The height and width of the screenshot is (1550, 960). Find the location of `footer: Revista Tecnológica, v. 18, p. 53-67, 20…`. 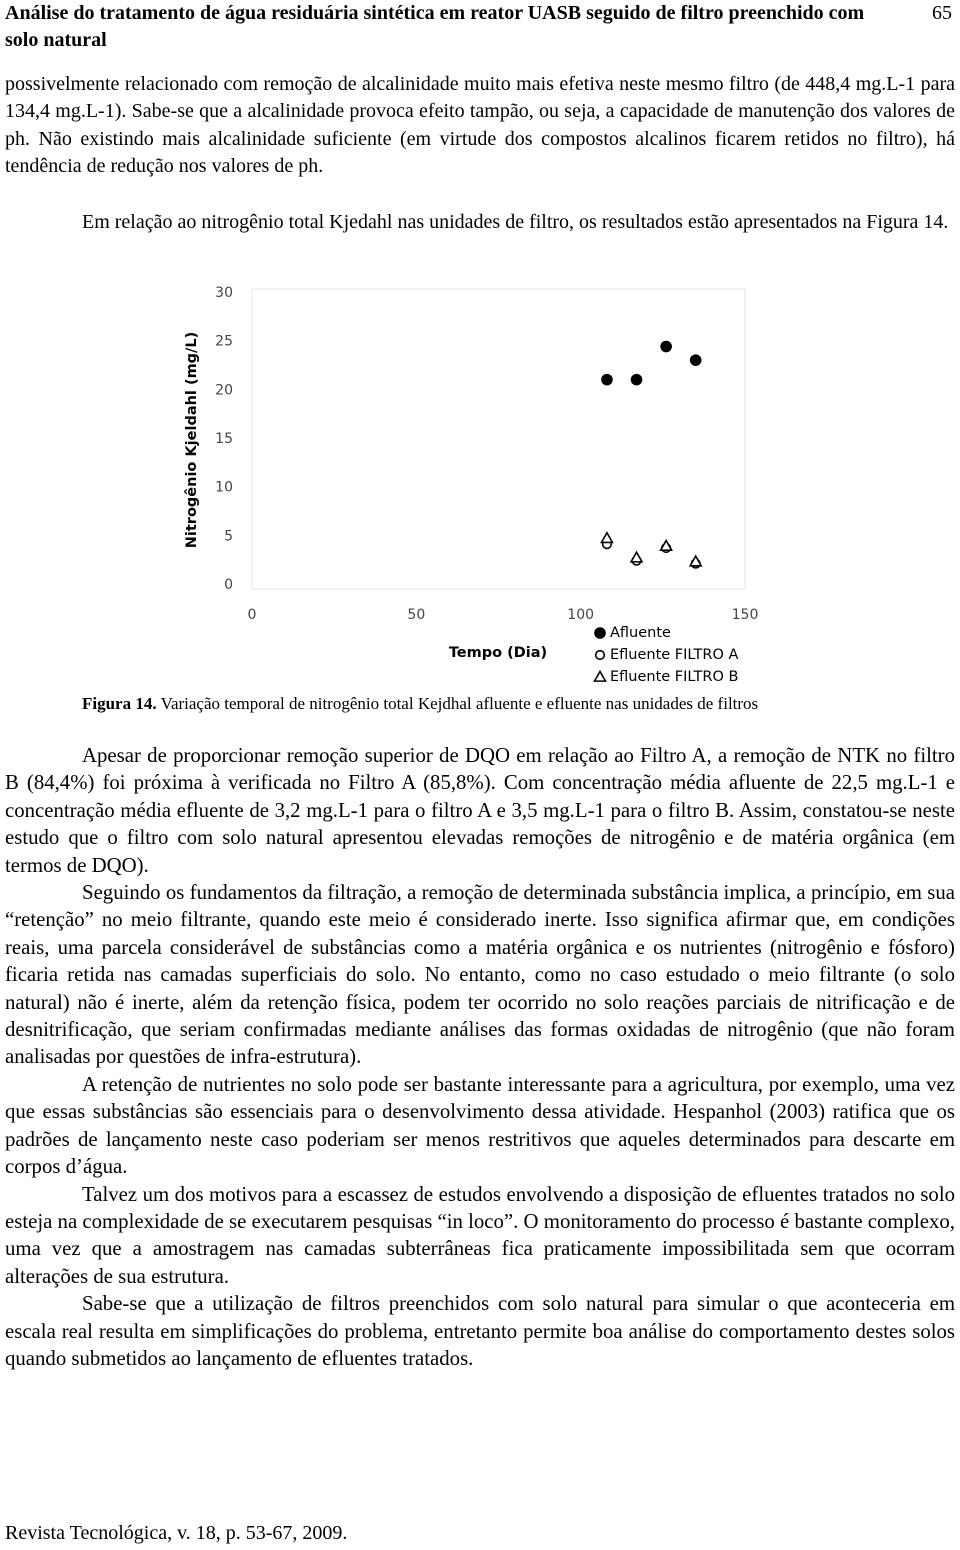

footer: Revista Tecnológica, v. 18, p. 53-67, 20… is located at coordinates (176, 1533).